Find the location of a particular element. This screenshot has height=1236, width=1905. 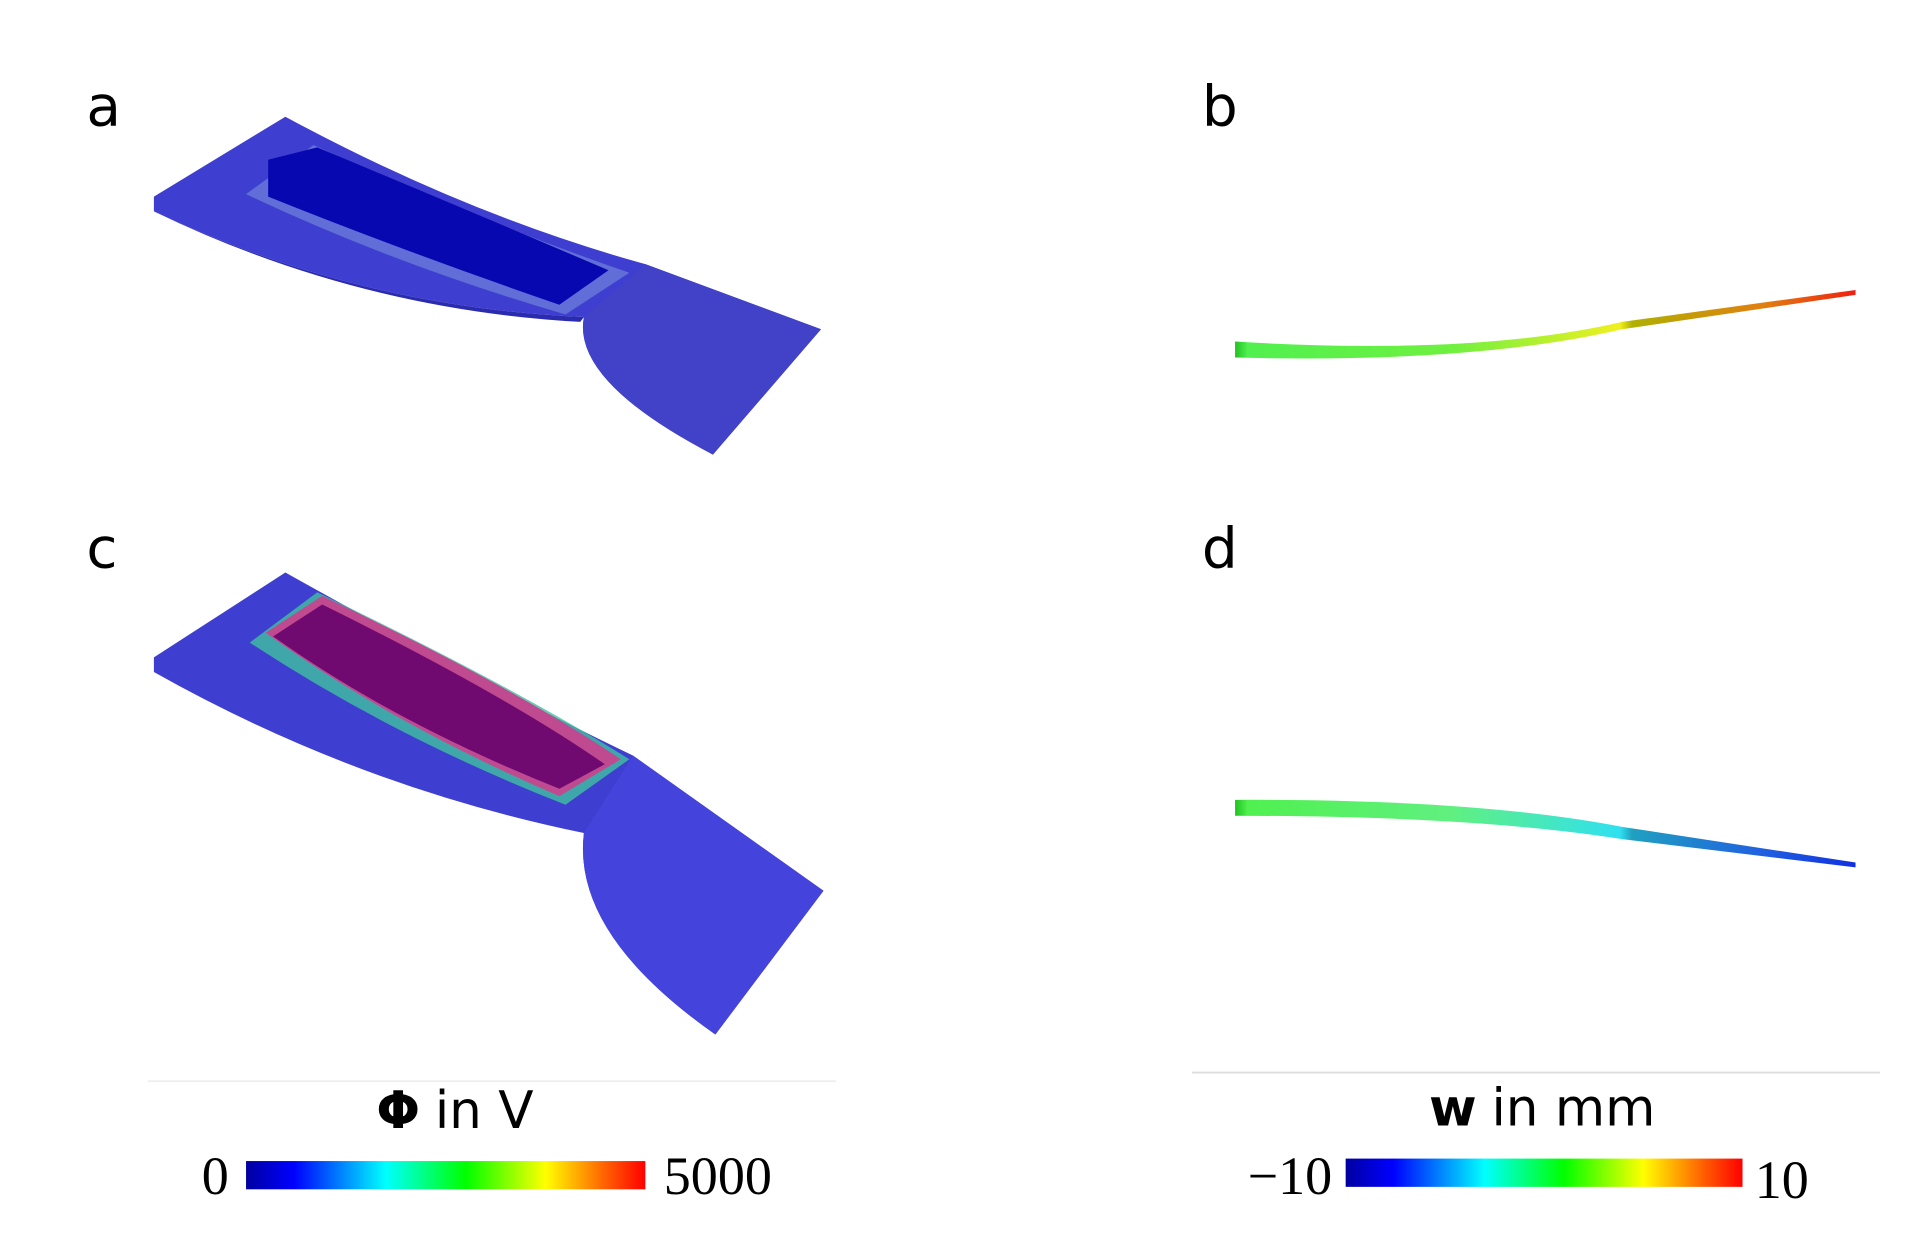

colorbar-symbol: w is located at coordinates (1453, 1108).